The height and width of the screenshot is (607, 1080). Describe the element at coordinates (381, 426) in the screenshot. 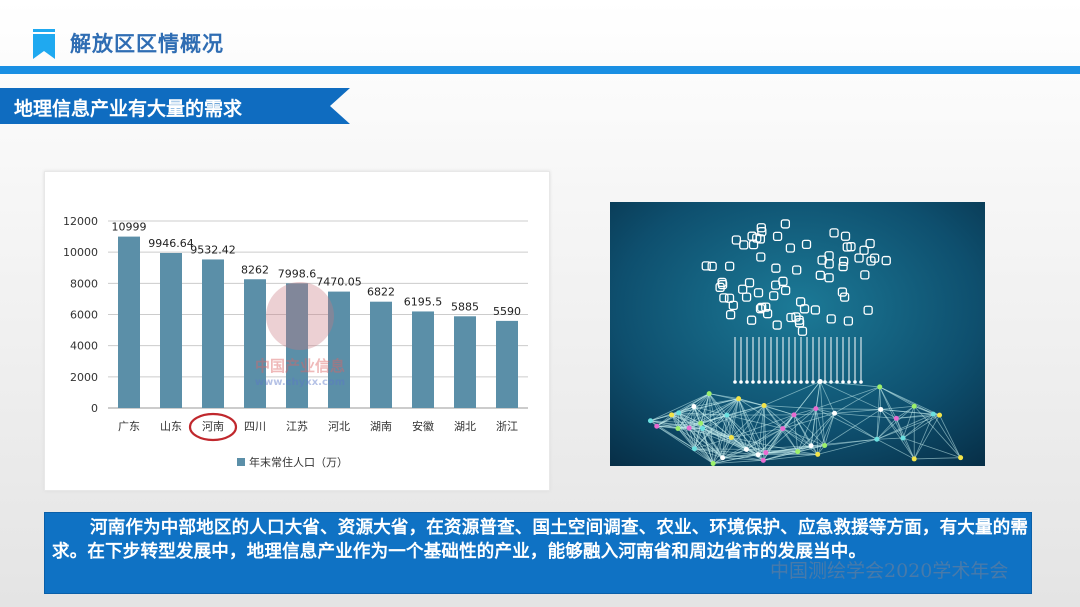

I see `x-tick-label: 湖南` at that location.